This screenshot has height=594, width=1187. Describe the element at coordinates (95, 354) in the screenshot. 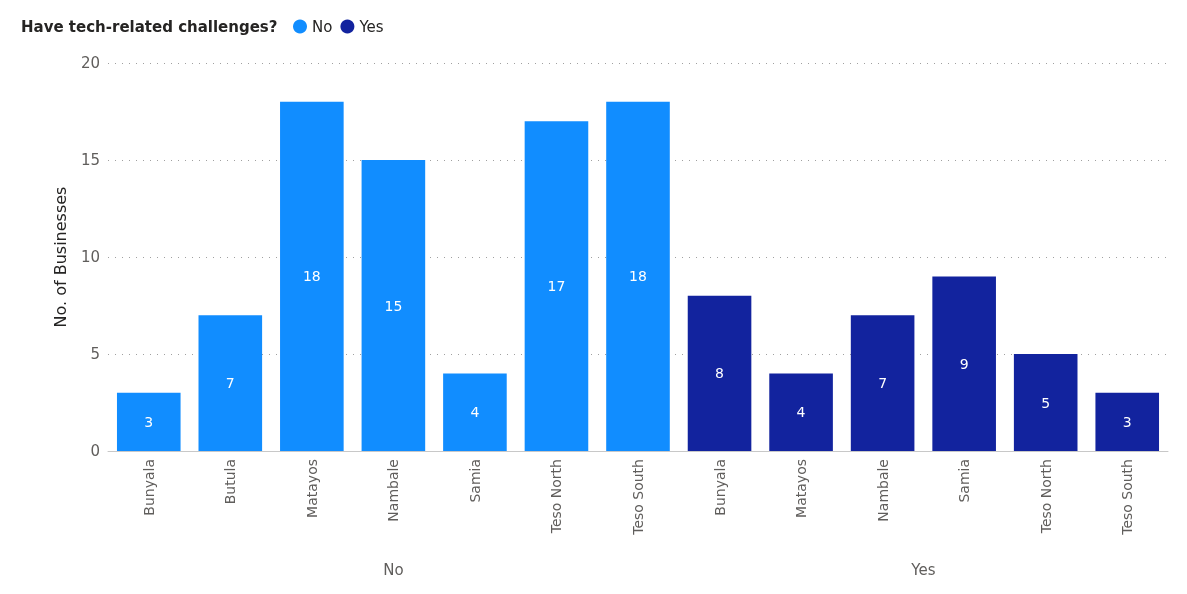

I see `y-tick-label: 5` at that location.